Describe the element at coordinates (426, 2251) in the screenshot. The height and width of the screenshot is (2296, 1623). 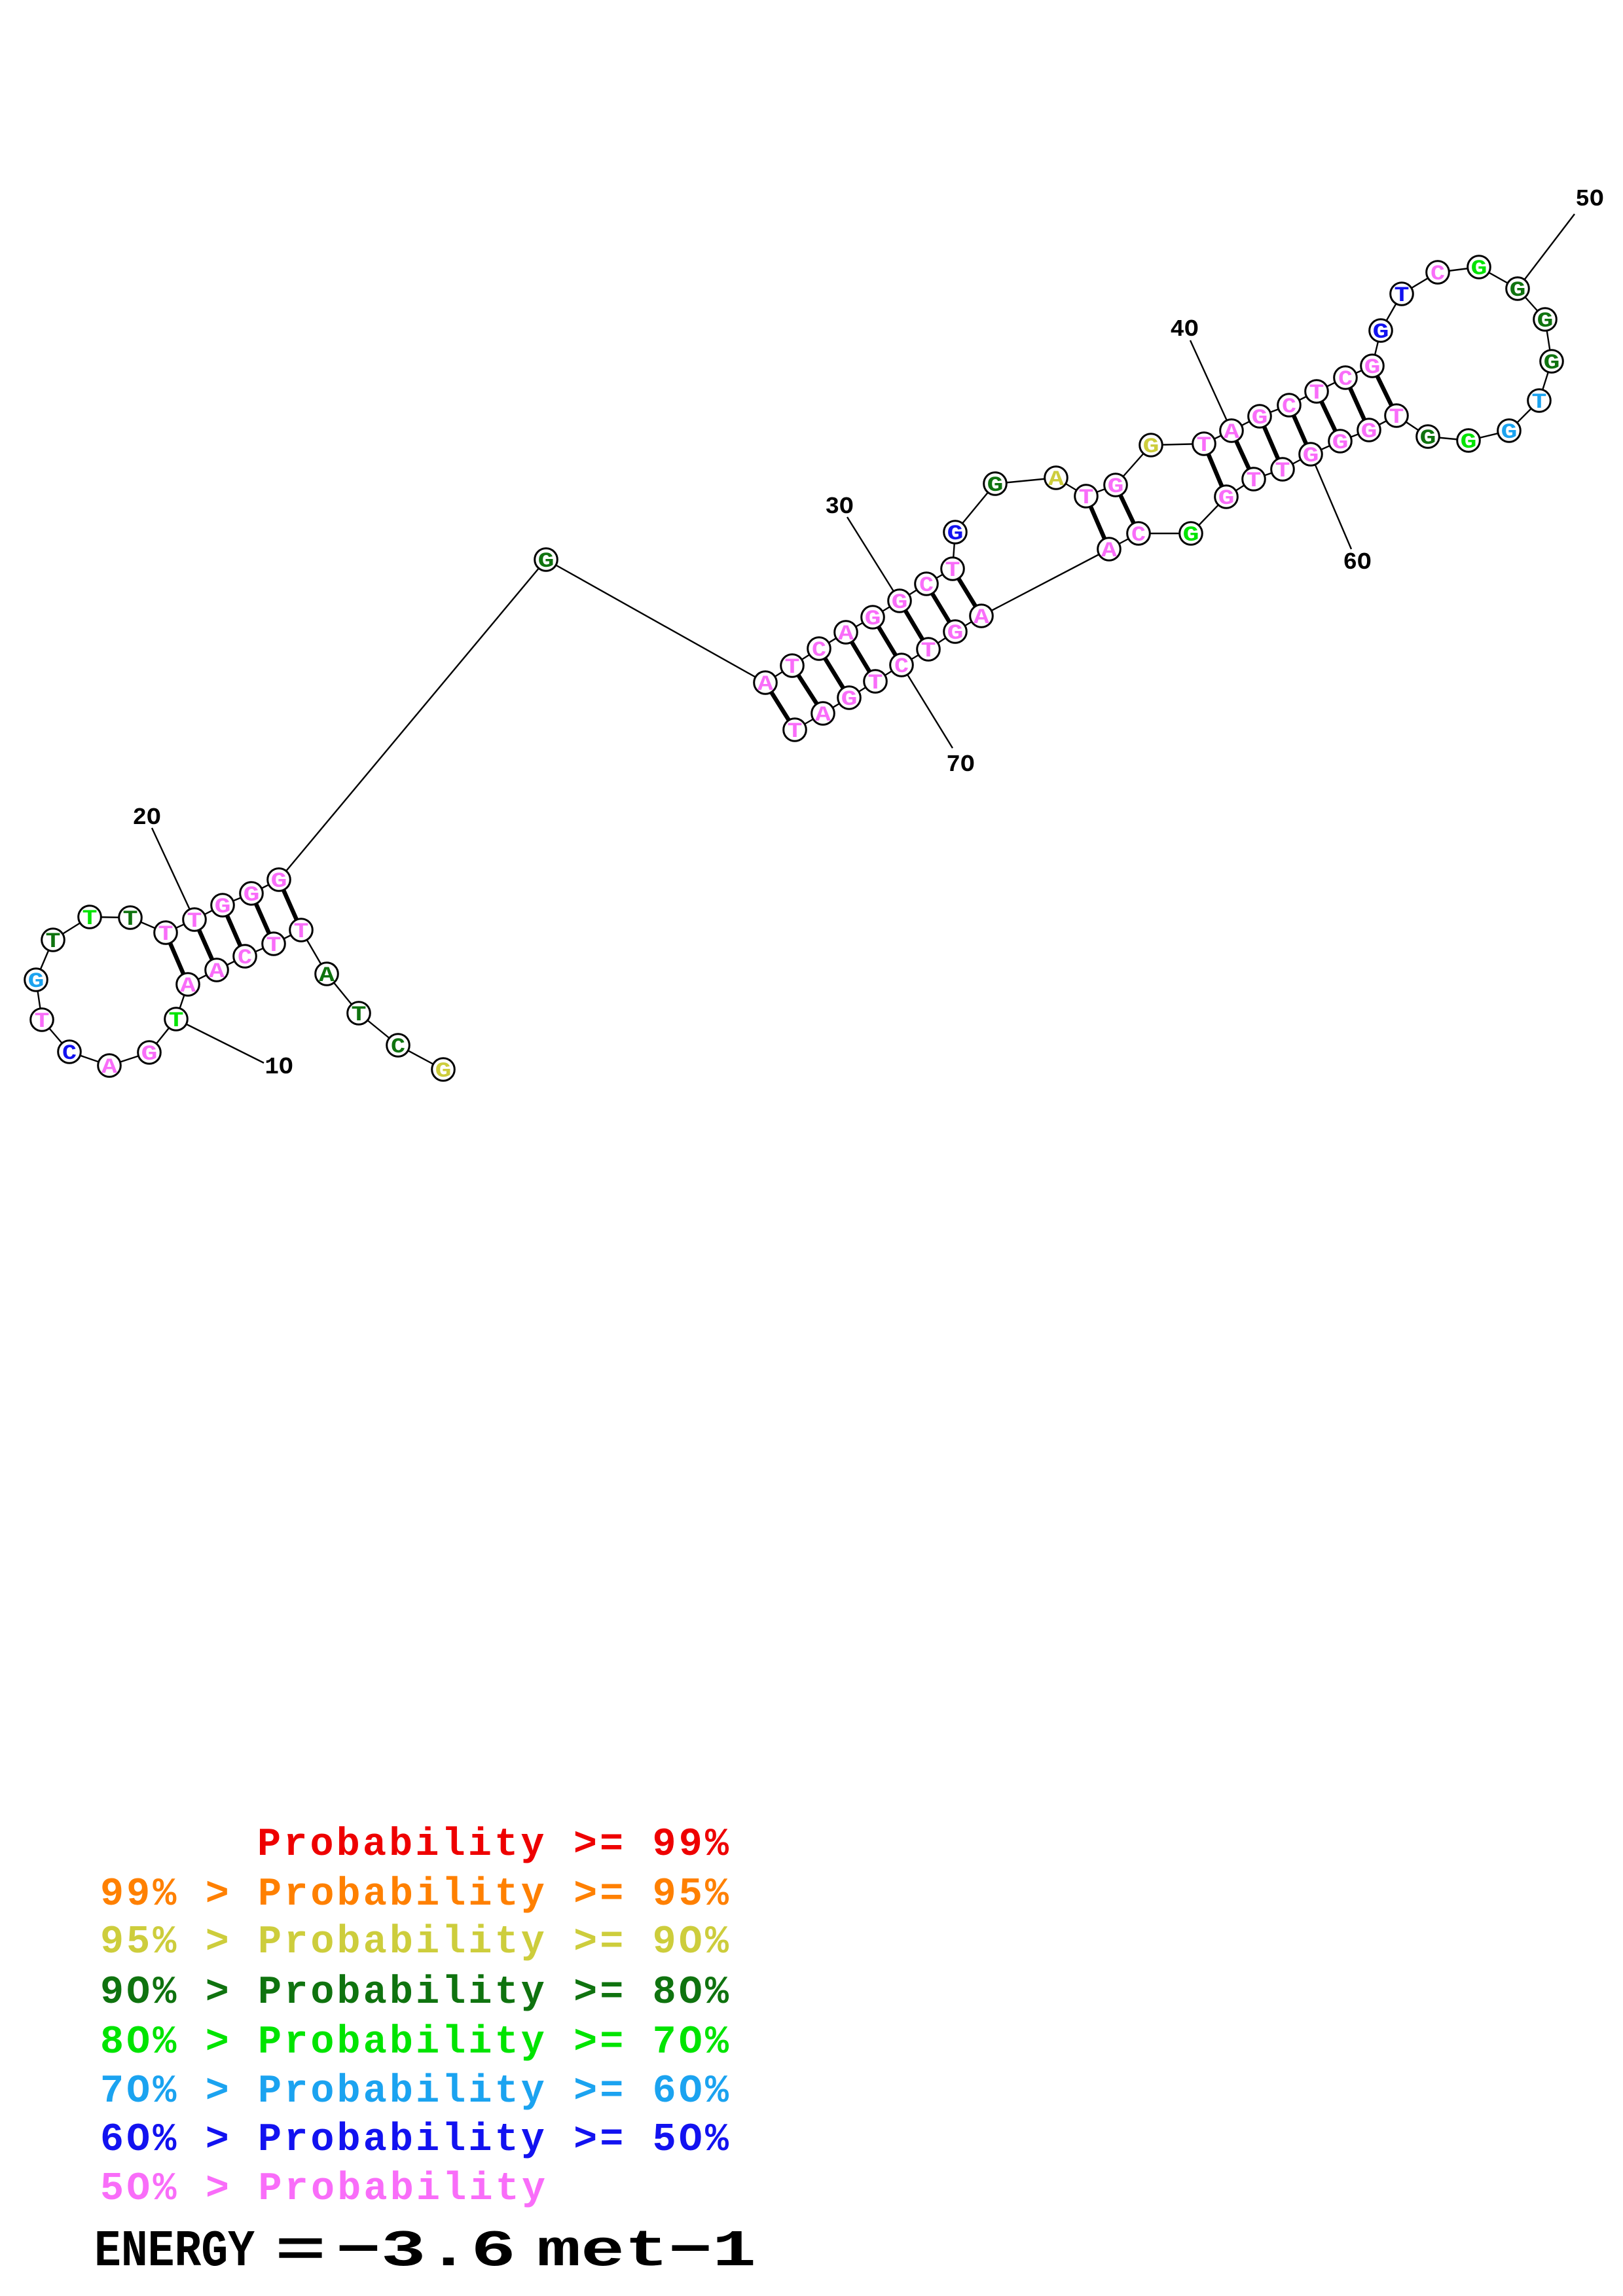
I see `svg-text: −3.6` at that location.